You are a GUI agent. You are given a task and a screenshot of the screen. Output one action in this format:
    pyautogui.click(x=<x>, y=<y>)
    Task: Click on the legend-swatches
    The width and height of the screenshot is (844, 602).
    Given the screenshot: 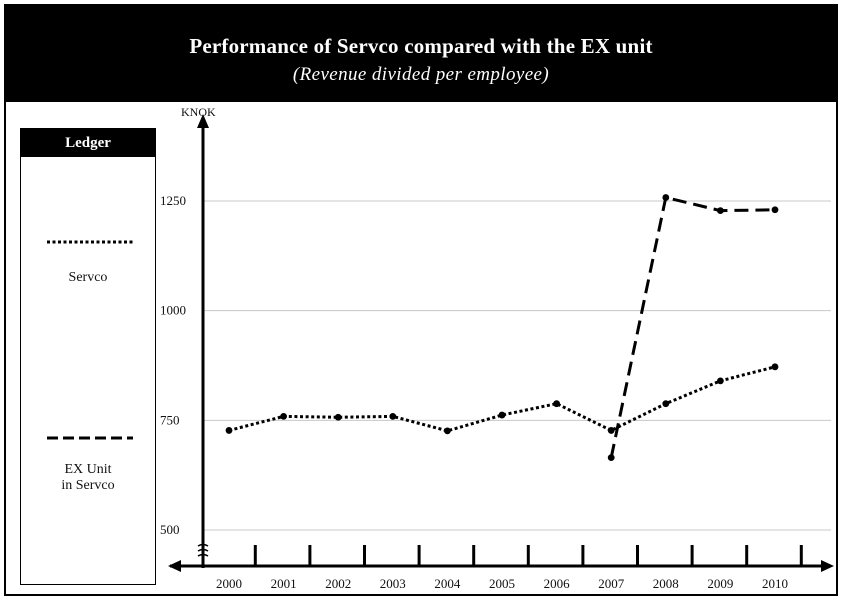 What is the action you would take?
    pyautogui.click(x=90, y=340)
    